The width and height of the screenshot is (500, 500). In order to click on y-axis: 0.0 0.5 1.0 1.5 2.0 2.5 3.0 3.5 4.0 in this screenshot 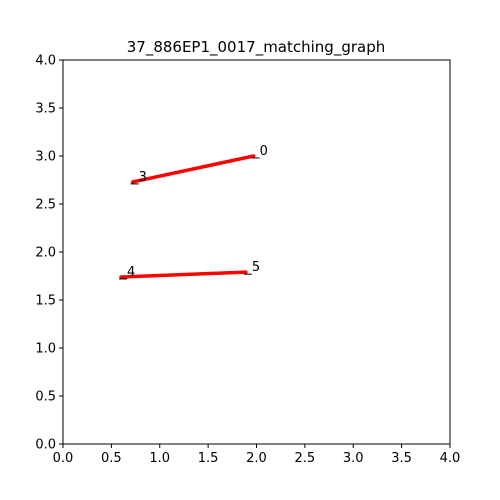, I will do `click(49, 253)`.